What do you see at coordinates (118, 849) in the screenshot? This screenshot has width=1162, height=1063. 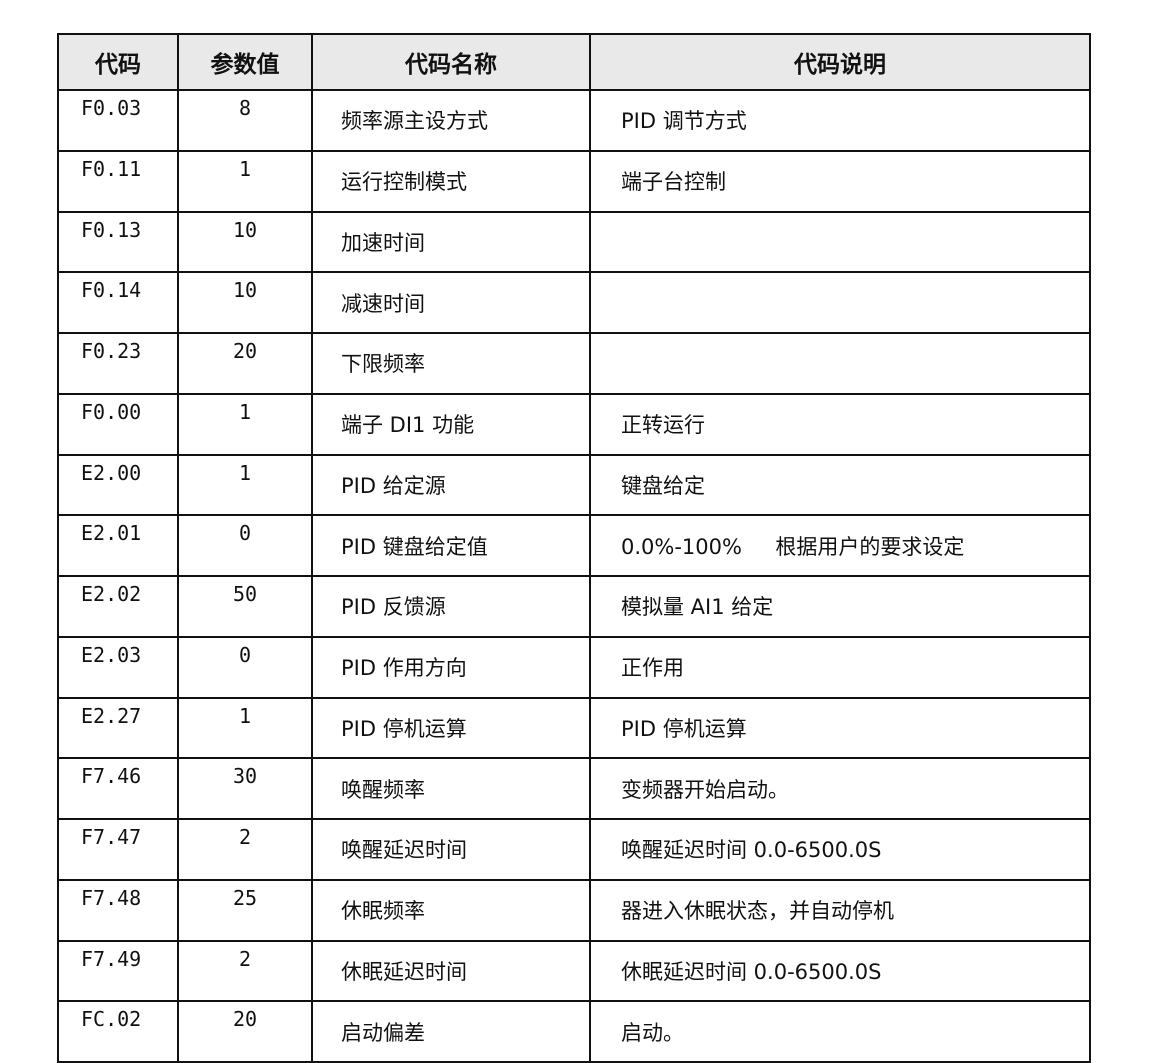 I see `cell-code: F7.47` at bounding box center [118, 849].